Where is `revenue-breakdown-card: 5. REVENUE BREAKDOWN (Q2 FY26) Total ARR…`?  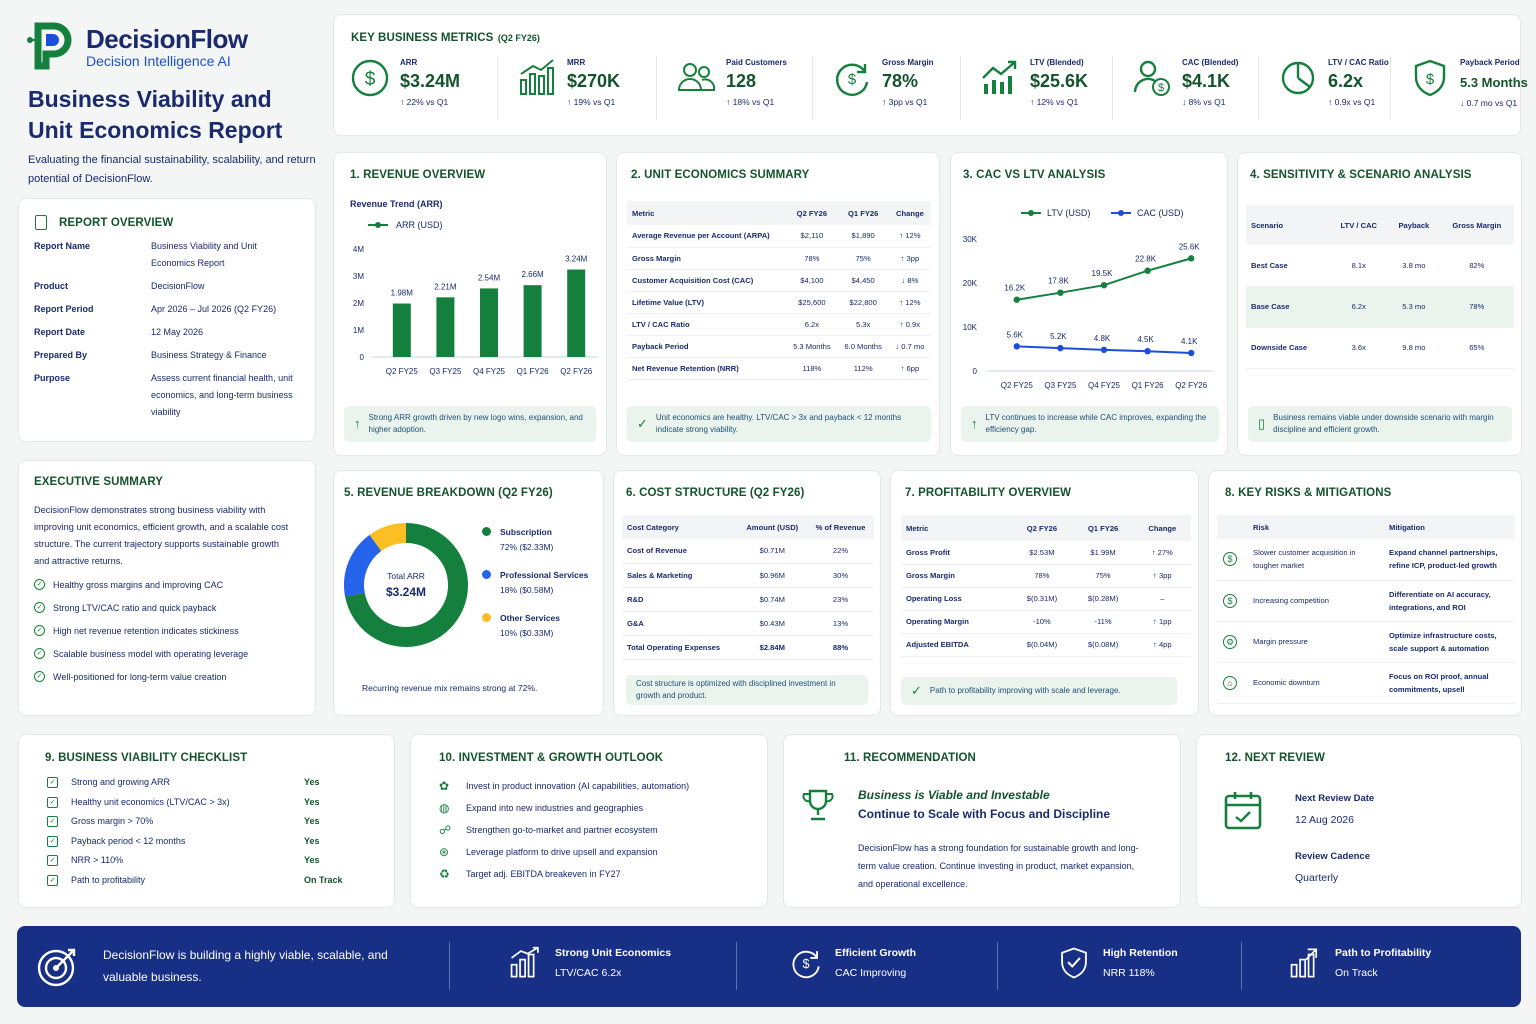
revenue-breakdown-card: 5. REVENUE BREAKDOWN (Q2 FY26) Total ARR… is located at coordinates (468, 593).